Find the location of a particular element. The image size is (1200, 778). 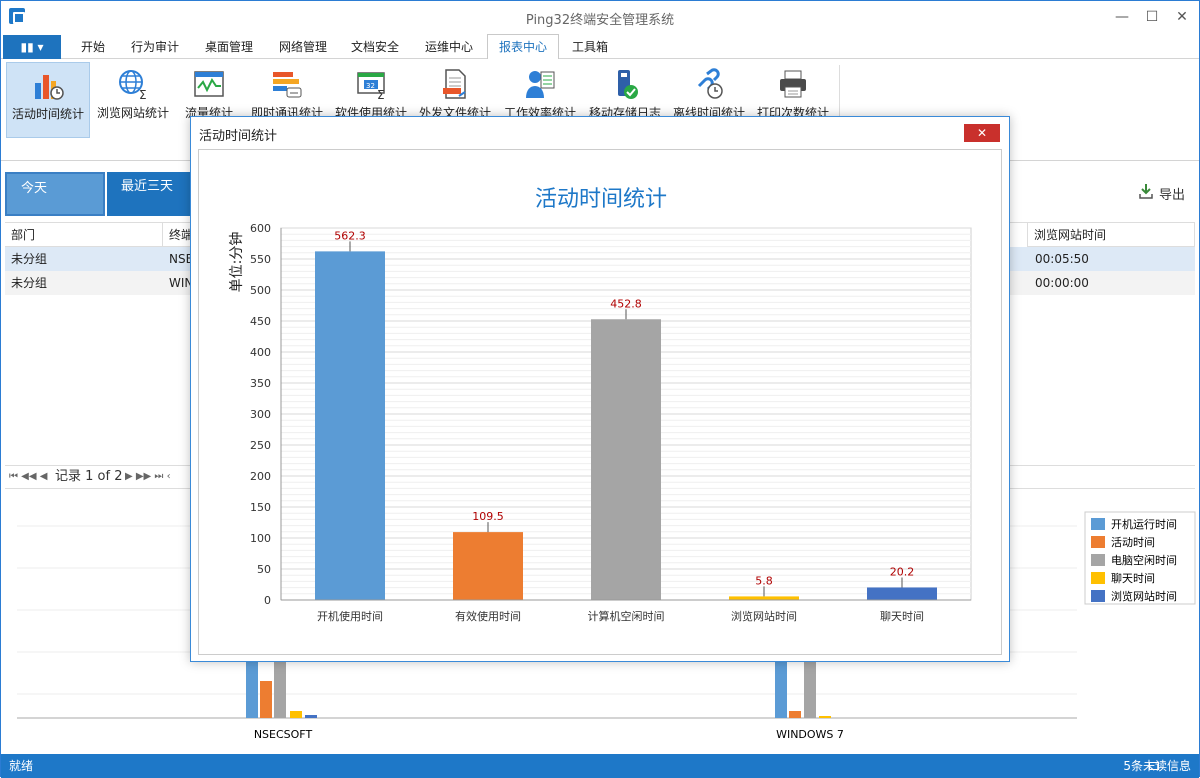

dialog-title: 活动时间统计 is located at coordinates (238, 136).